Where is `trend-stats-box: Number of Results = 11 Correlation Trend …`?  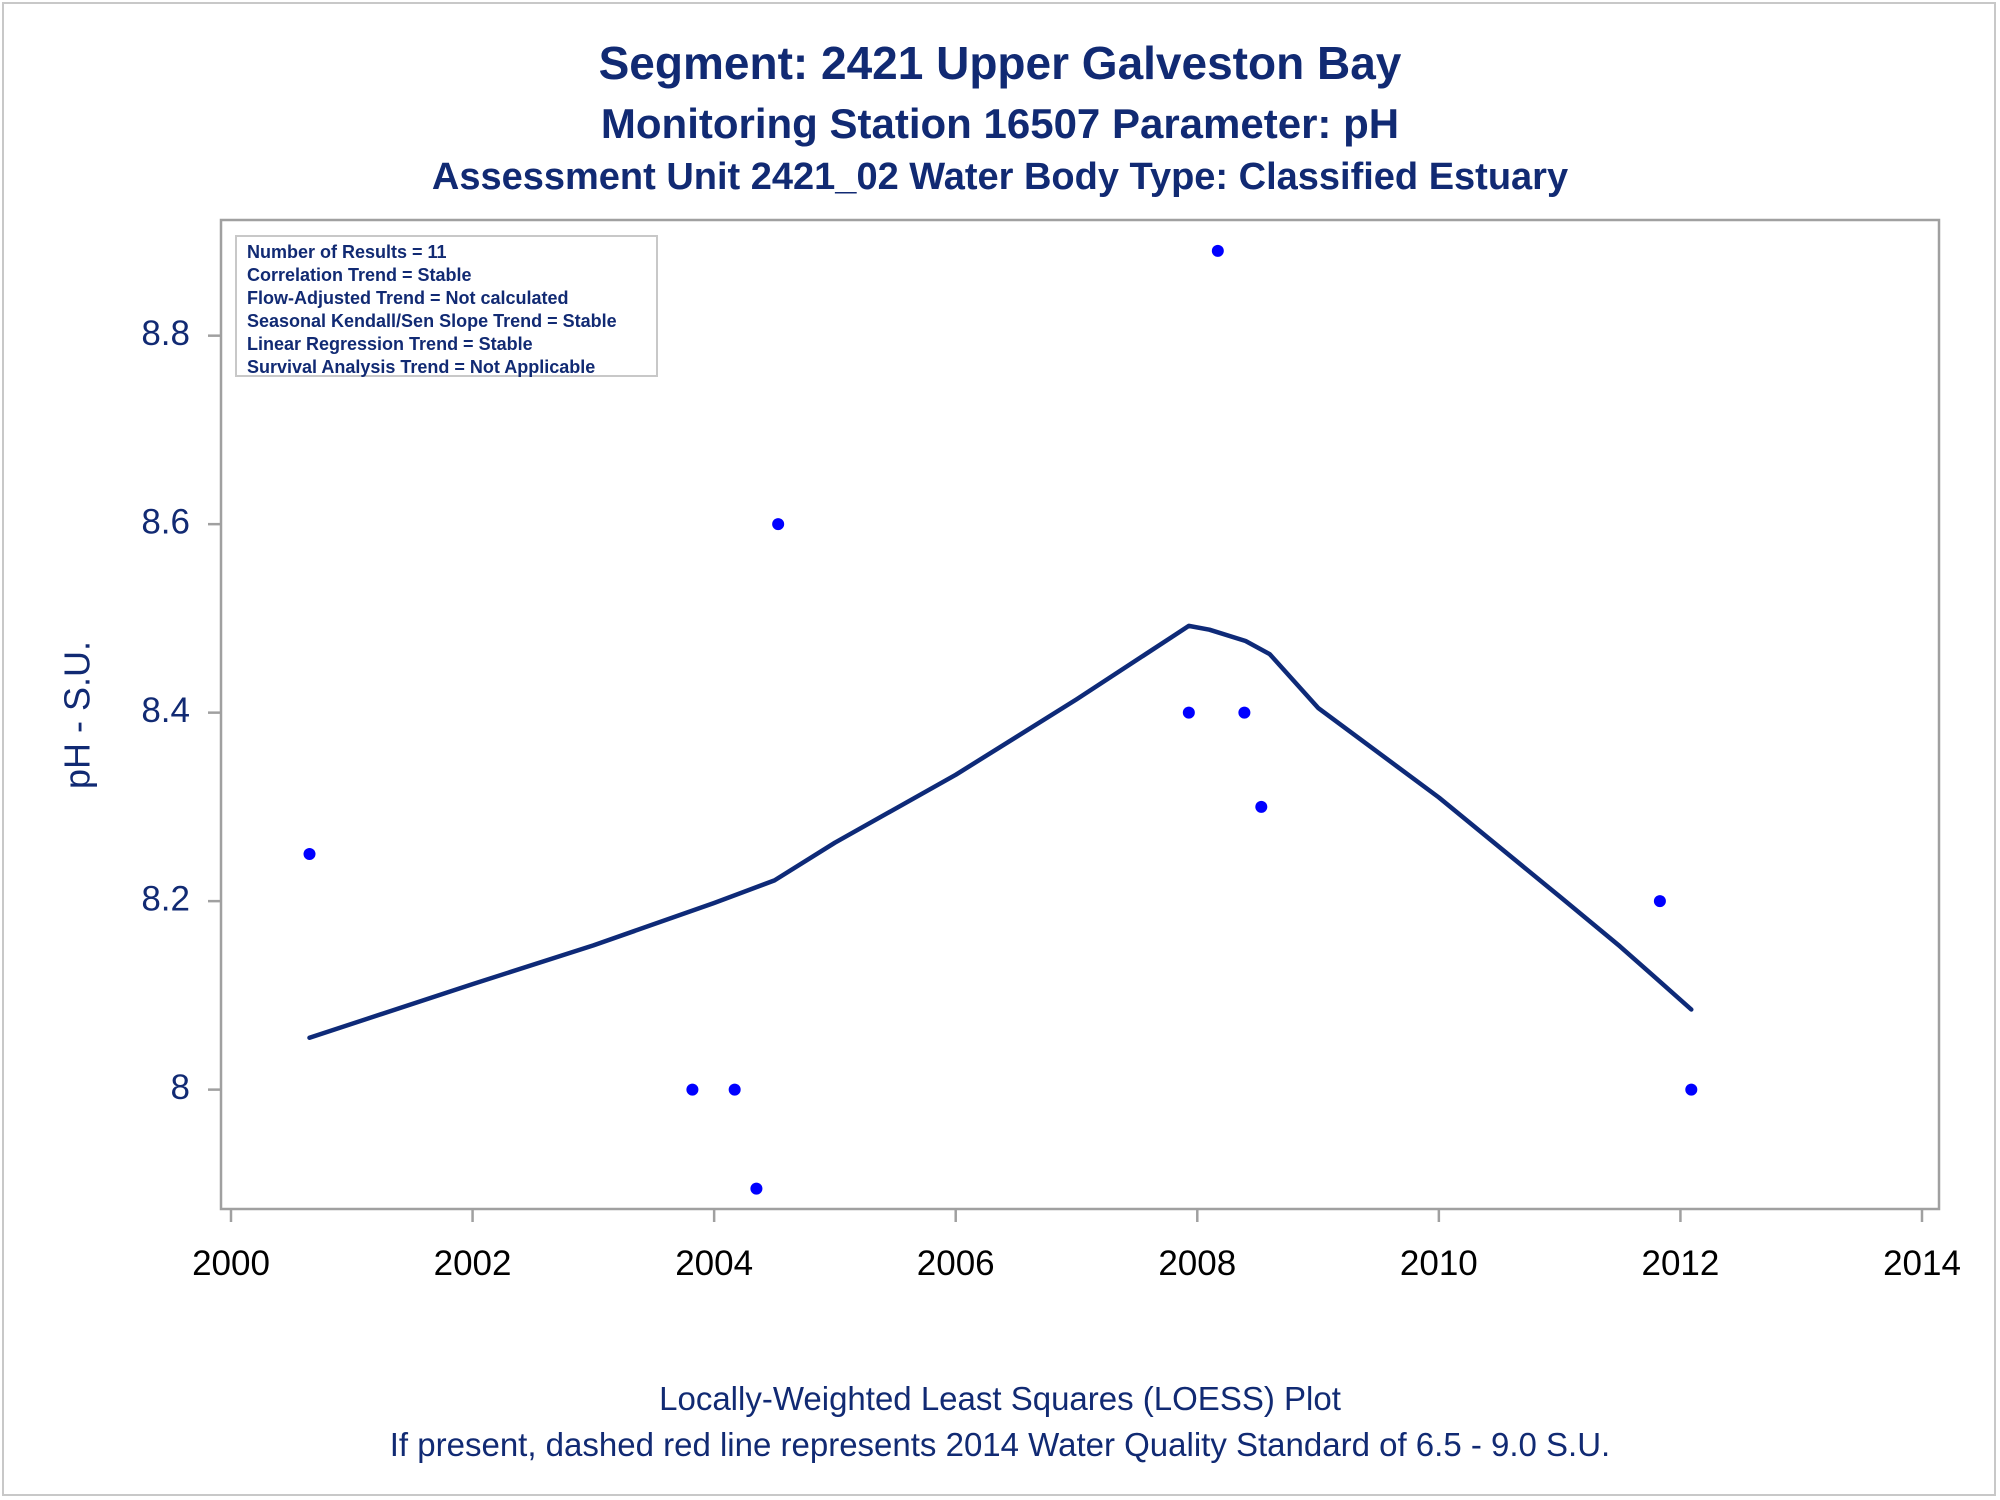
trend-stats-box: Number of Results = 11 Correlation Trend … is located at coordinates (446, 306).